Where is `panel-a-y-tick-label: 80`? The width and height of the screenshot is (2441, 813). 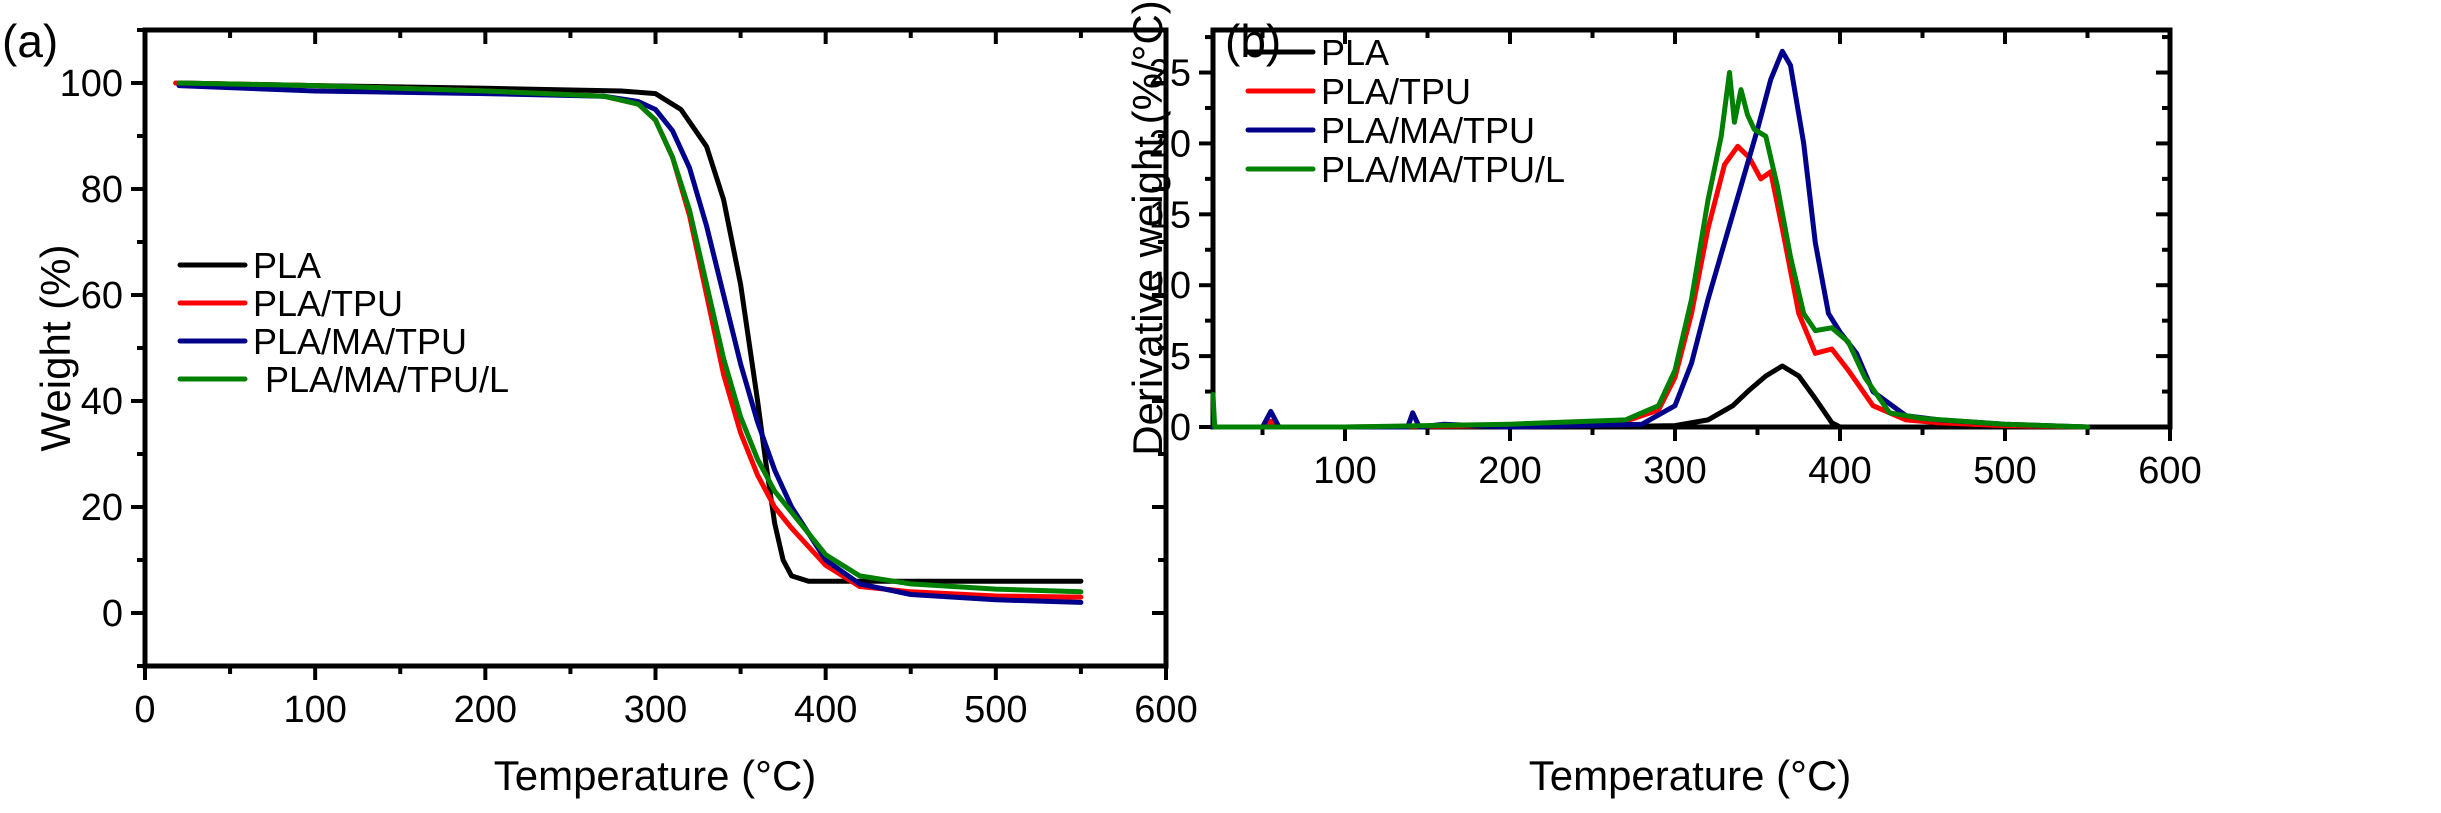
panel-a-y-tick-label: 80 is located at coordinates (102, 190).